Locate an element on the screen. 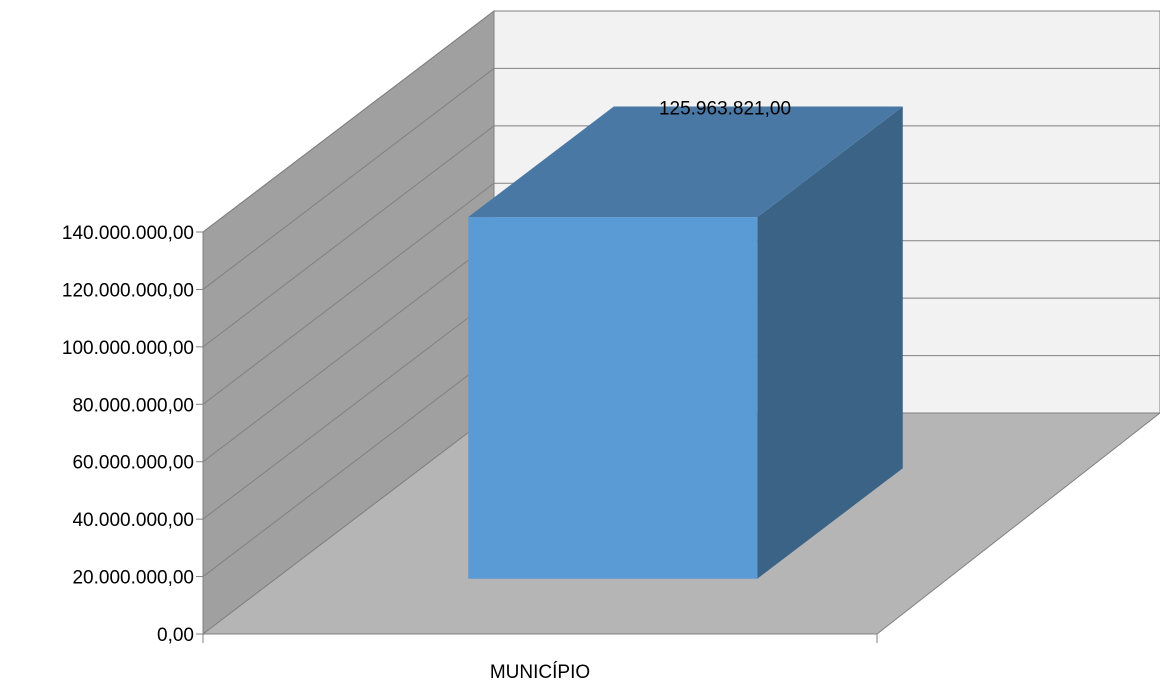 Image resolution: width=1160 pixels, height=681 pixels. bar is located at coordinates (613, 398).